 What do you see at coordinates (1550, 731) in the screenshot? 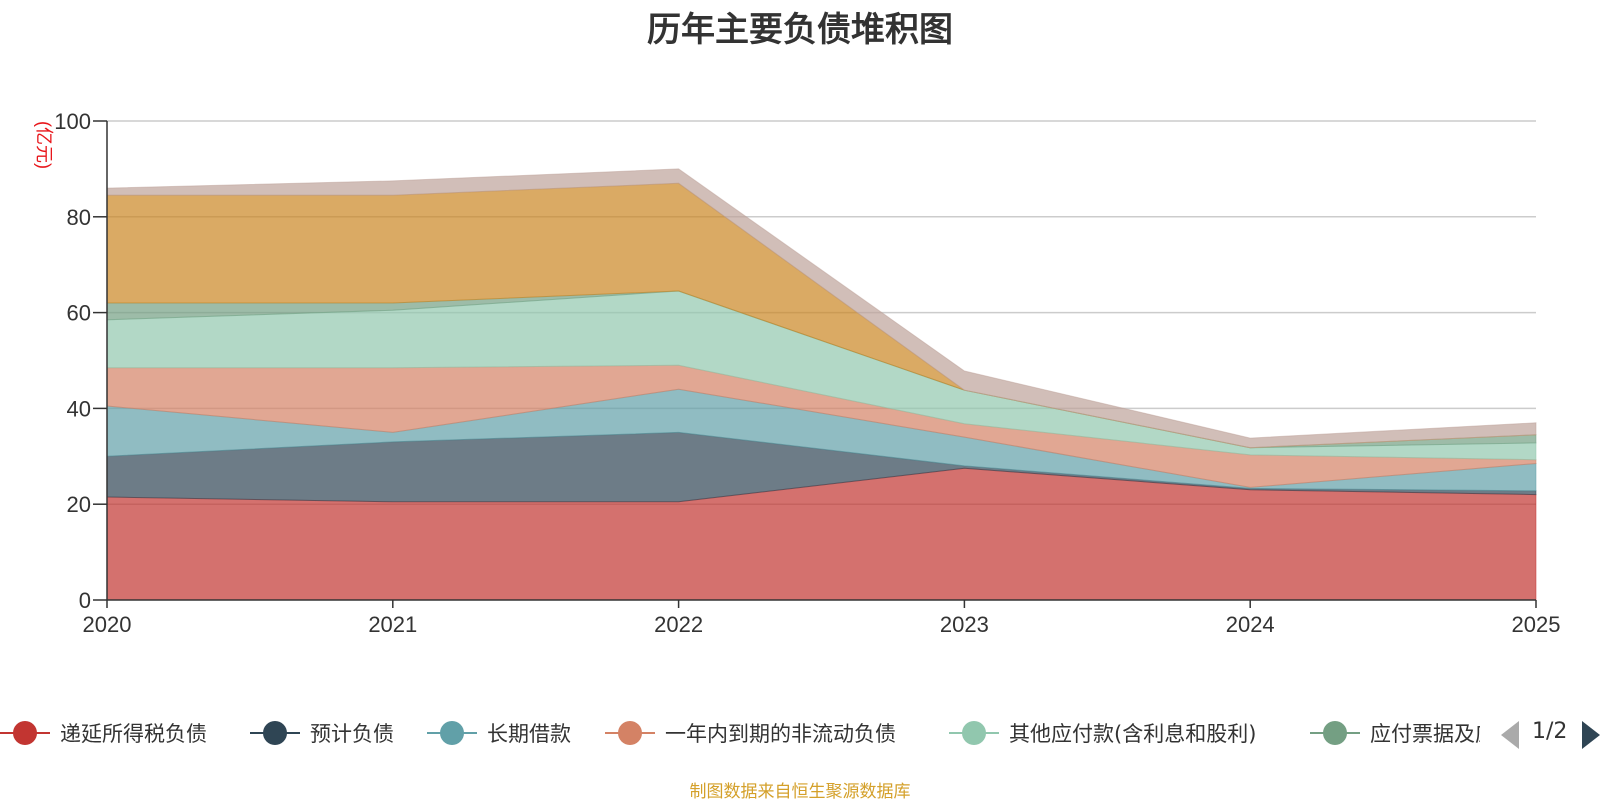
I see `legend-page-indicator: 1/2` at bounding box center [1550, 731].